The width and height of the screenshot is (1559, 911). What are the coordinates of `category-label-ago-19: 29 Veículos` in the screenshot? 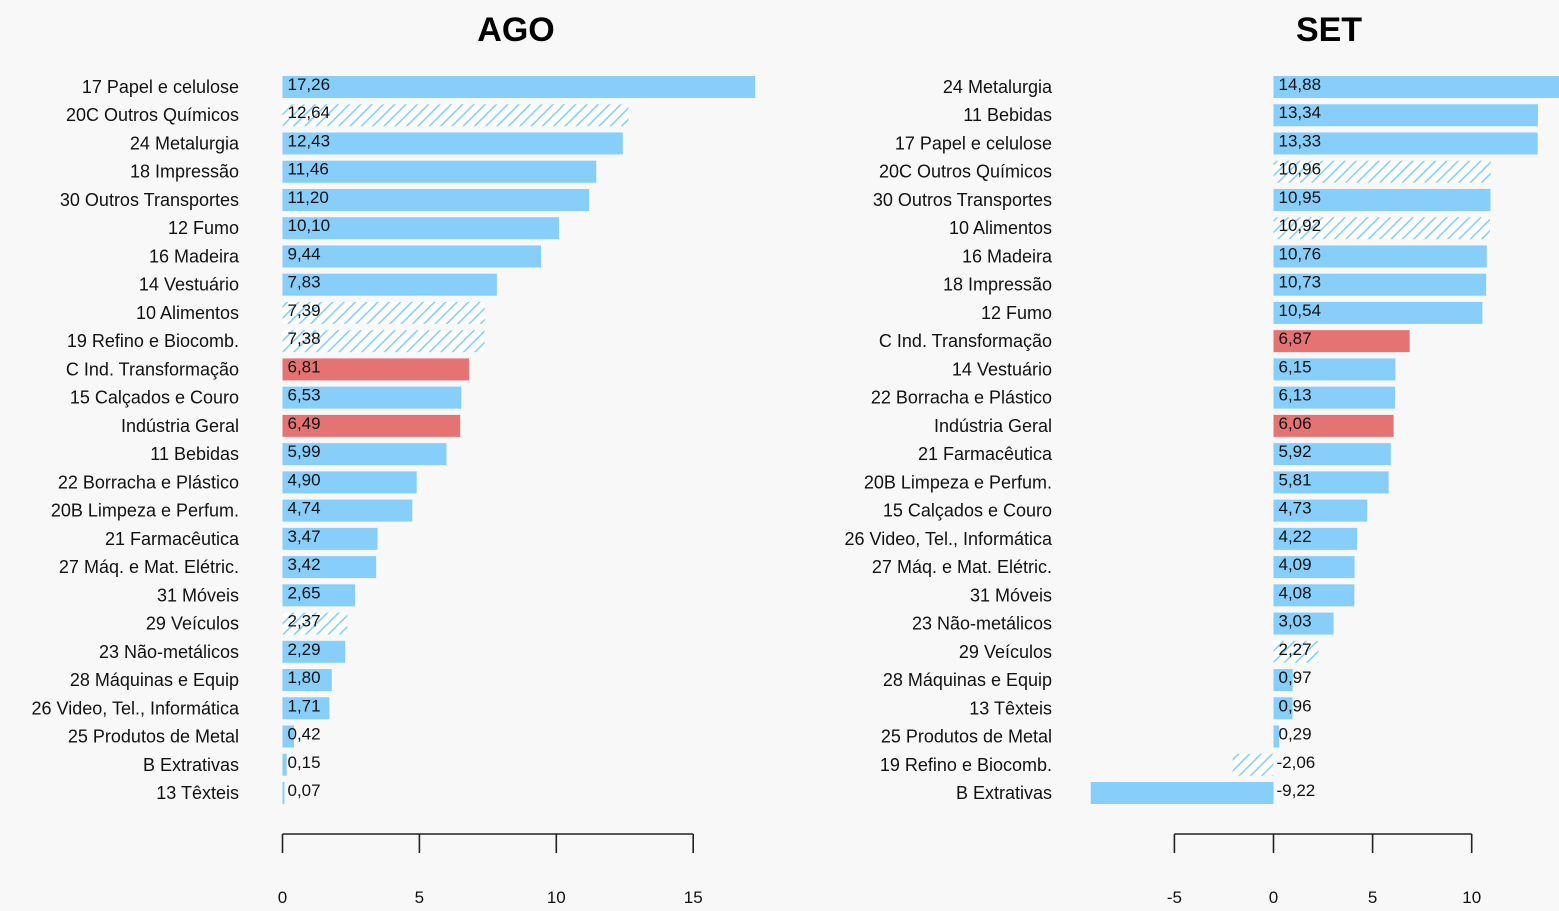 It's located at (192, 624).